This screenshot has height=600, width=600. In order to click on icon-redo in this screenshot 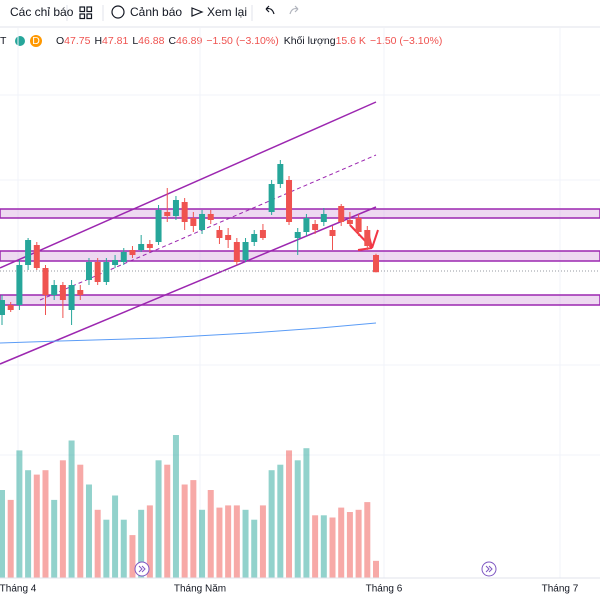, I will do `click(294, 10)`.